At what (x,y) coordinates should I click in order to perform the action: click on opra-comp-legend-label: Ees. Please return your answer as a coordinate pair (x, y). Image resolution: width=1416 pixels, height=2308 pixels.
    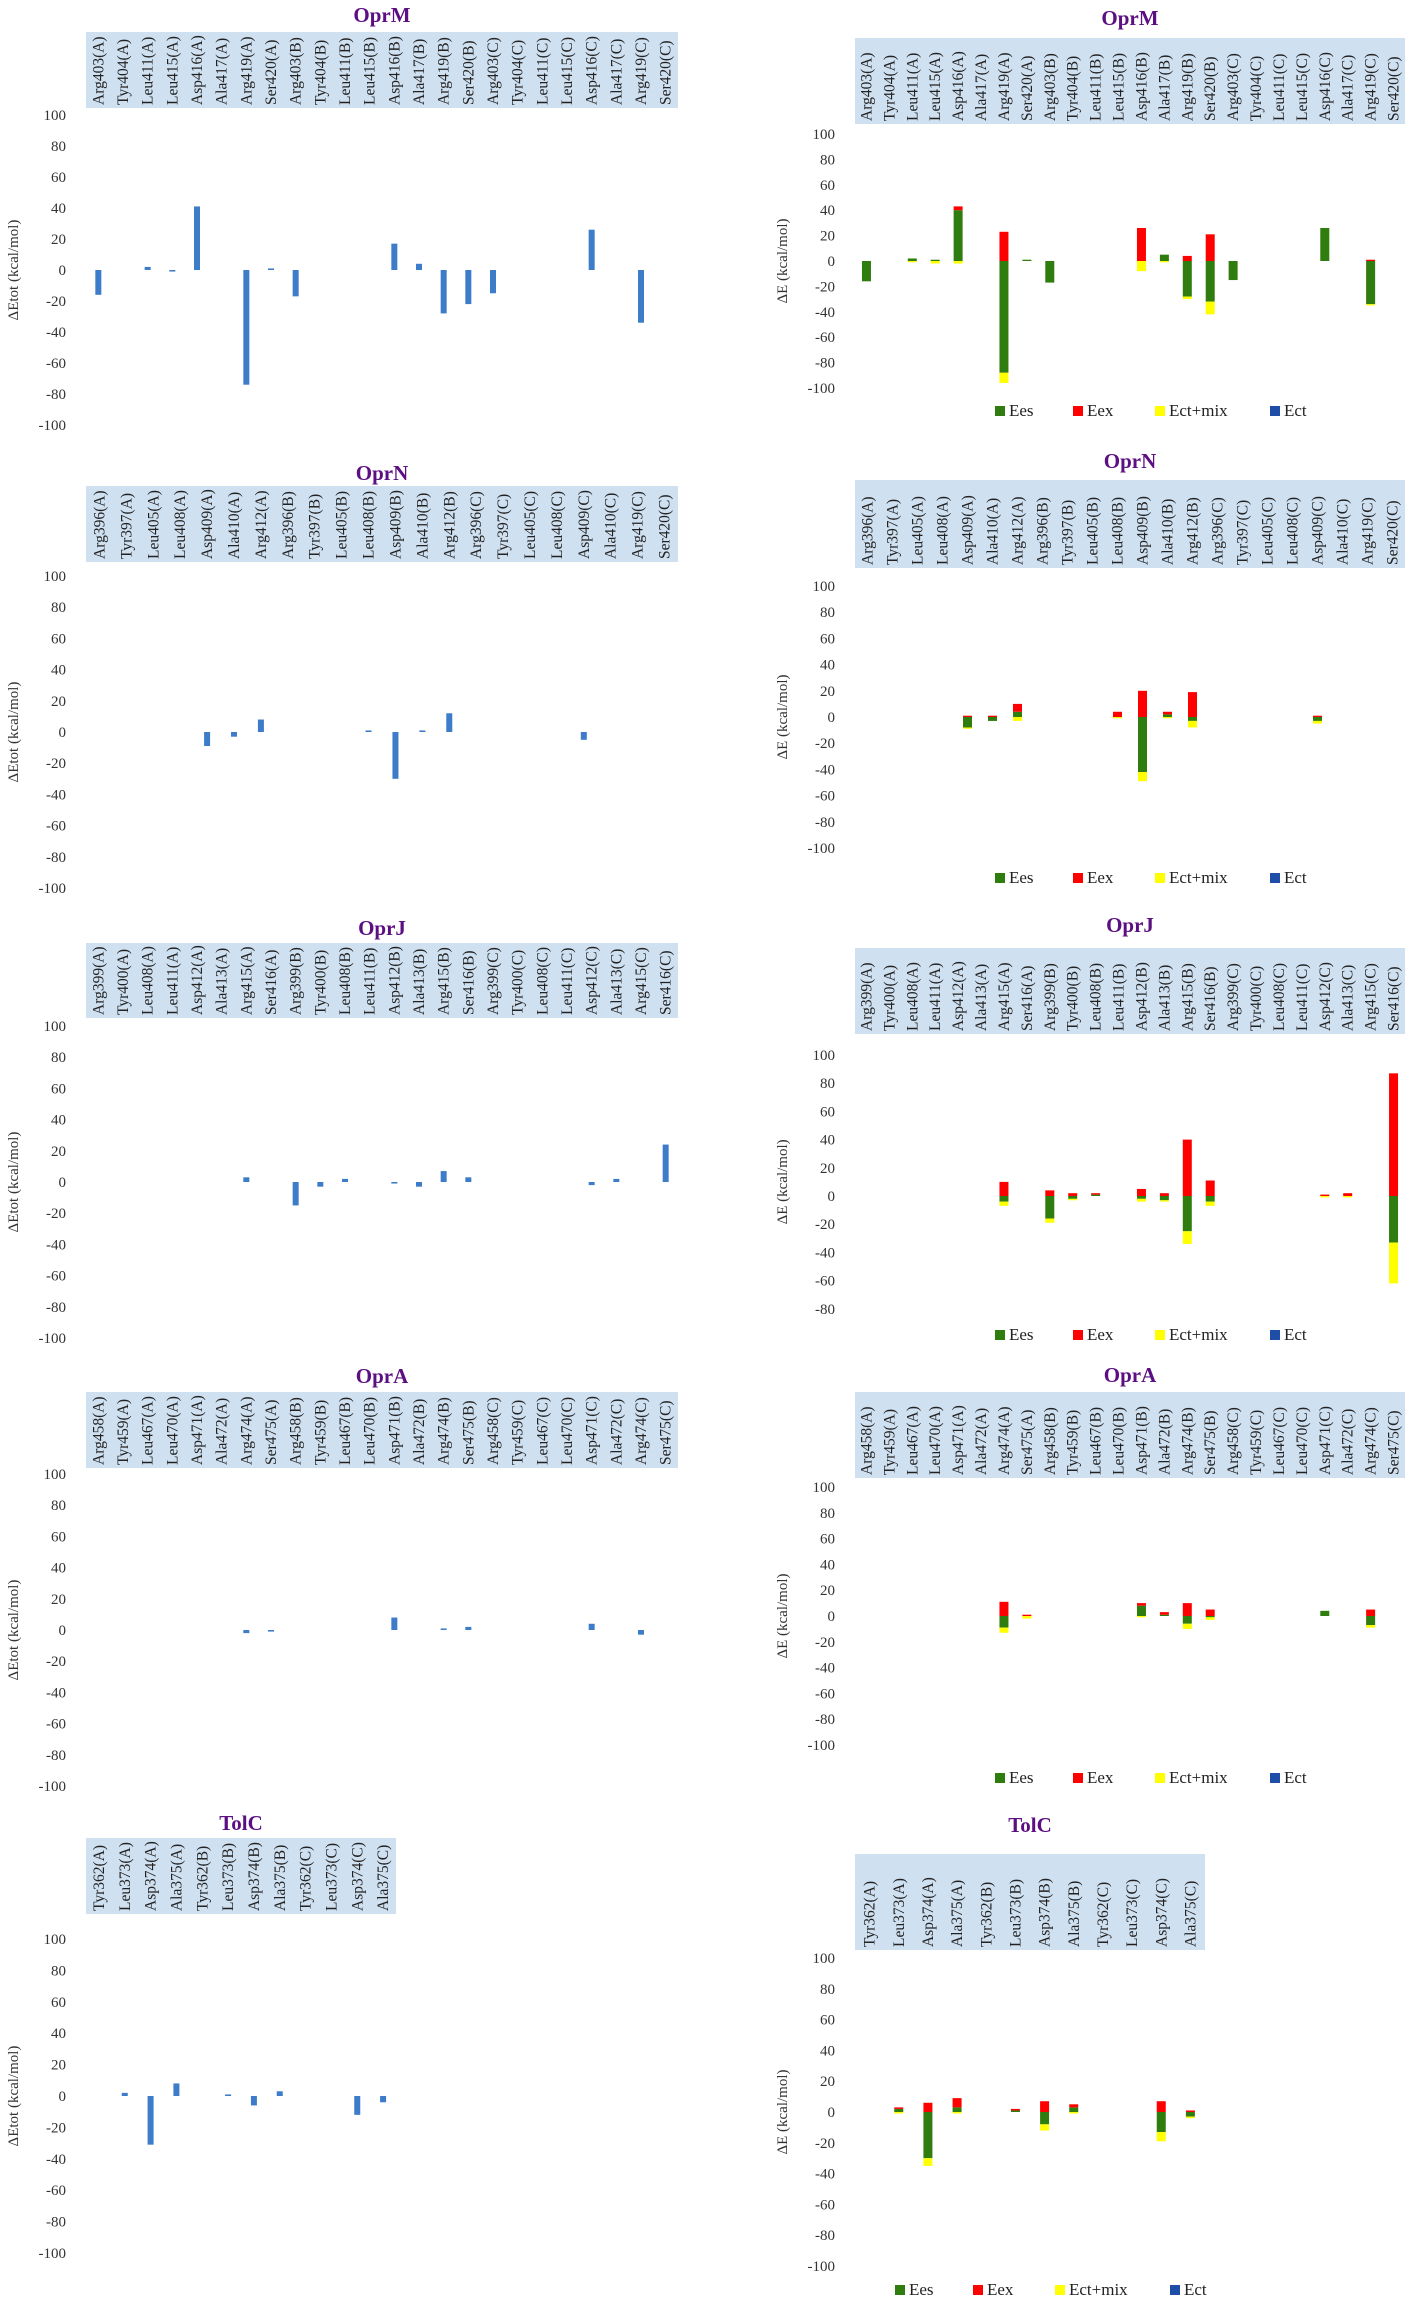
    Looking at the image, I should click on (1021, 1777).